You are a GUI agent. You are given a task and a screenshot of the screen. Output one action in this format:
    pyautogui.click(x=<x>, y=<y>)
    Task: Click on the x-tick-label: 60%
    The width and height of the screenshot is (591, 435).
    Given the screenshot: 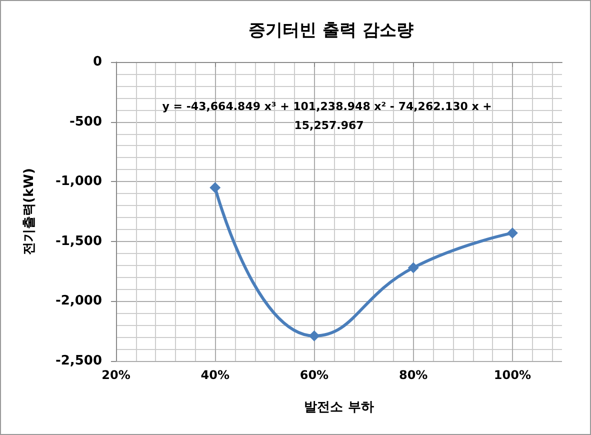 What is the action you would take?
    pyautogui.click(x=314, y=375)
    